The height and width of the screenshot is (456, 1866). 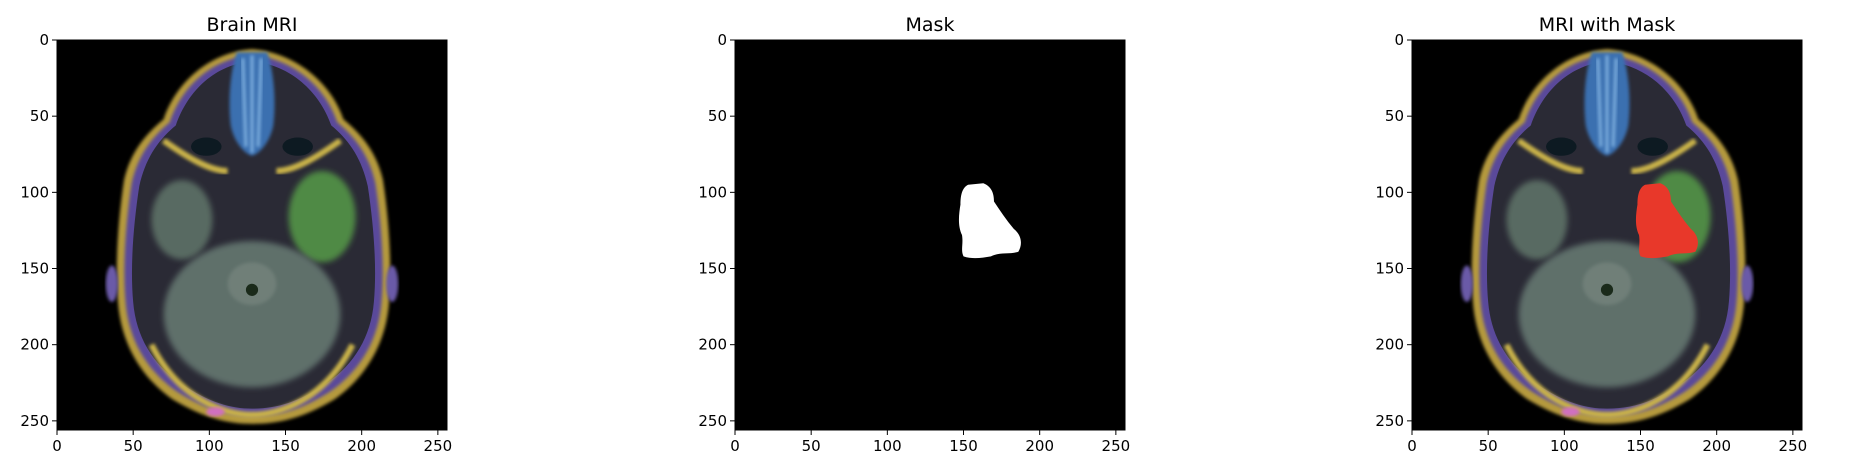 I want to click on panel-title: Mask, so click(x=930, y=25).